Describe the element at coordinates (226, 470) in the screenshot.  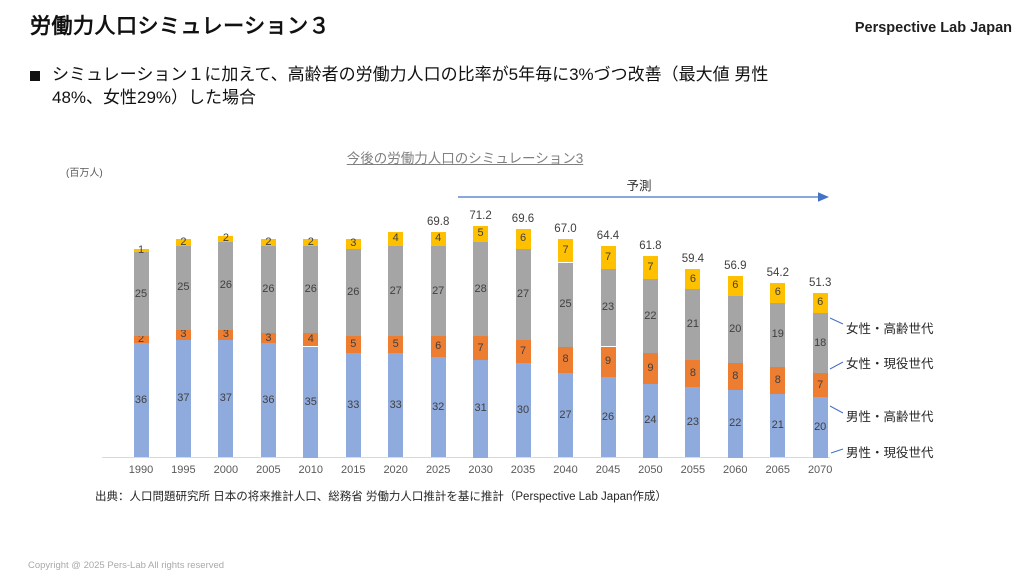
I see `x-tick-label: 2000` at that location.